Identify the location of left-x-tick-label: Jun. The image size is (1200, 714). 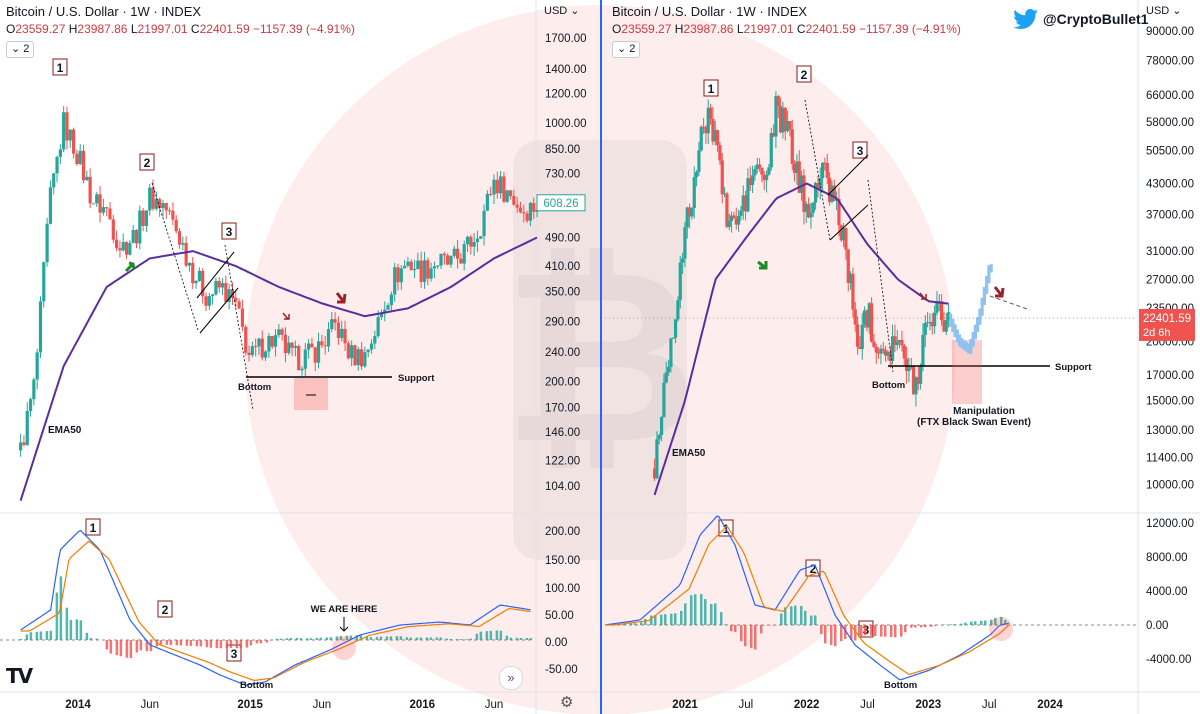
(149, 705).